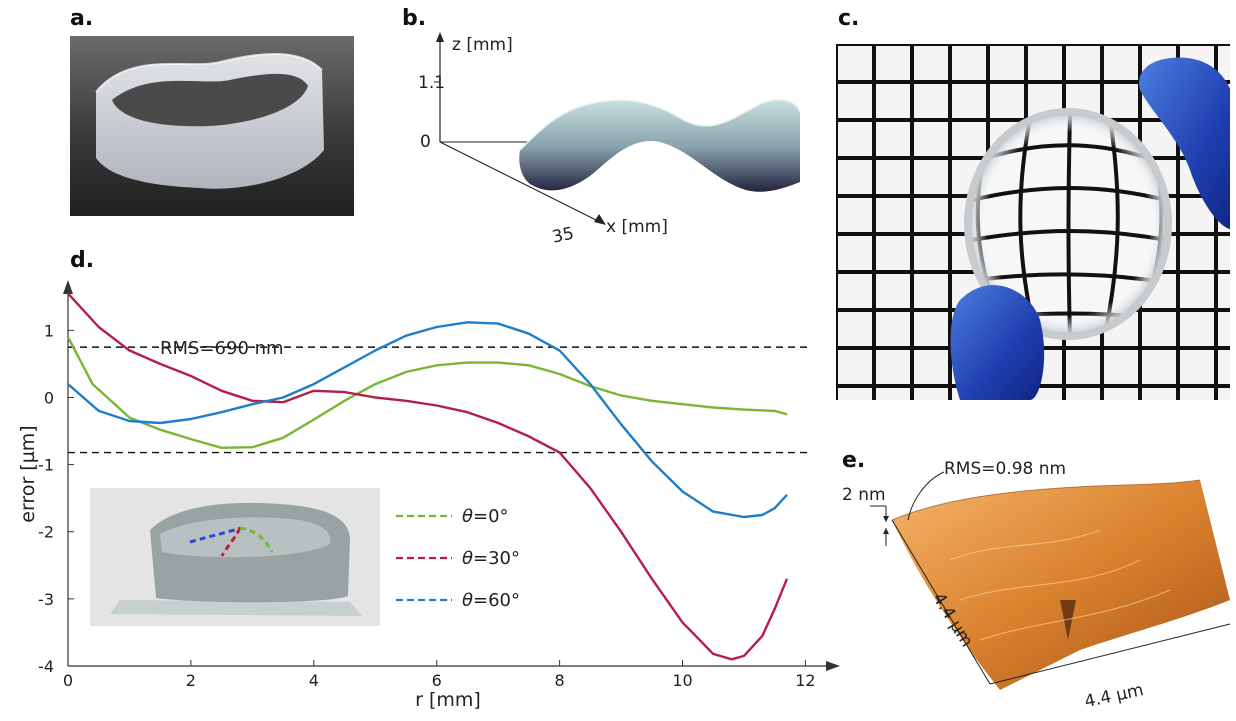 The height and width of the screenshot is (721, 1236). Describe the element at coordinates (235, 557) in the screenshot. I see `inset-photo` at that location.